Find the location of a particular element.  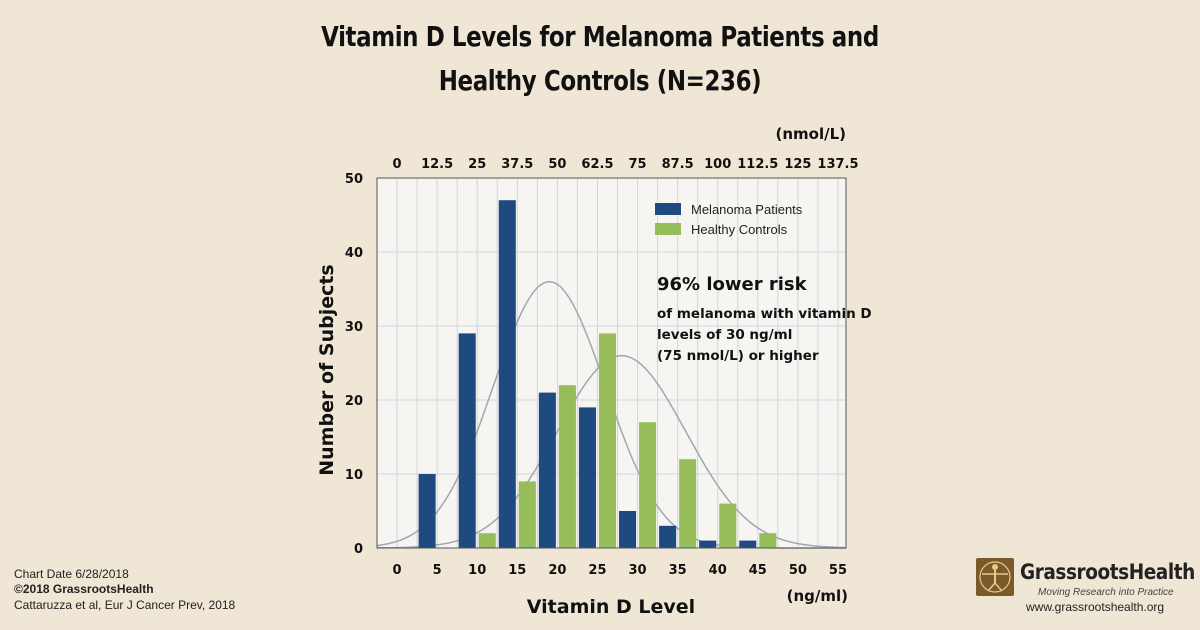

x-tick-label-bottom: 0 is located at coordinates (397, 570).